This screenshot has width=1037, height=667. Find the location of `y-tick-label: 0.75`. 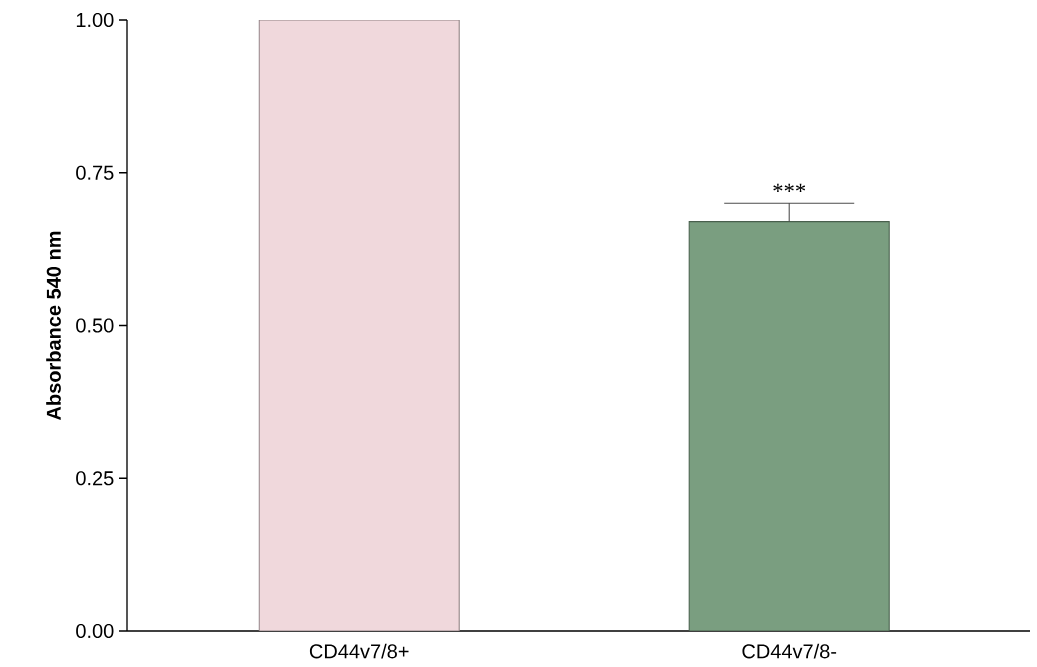

y-tick-label: 0.75 is located at coordinates (95, 172).